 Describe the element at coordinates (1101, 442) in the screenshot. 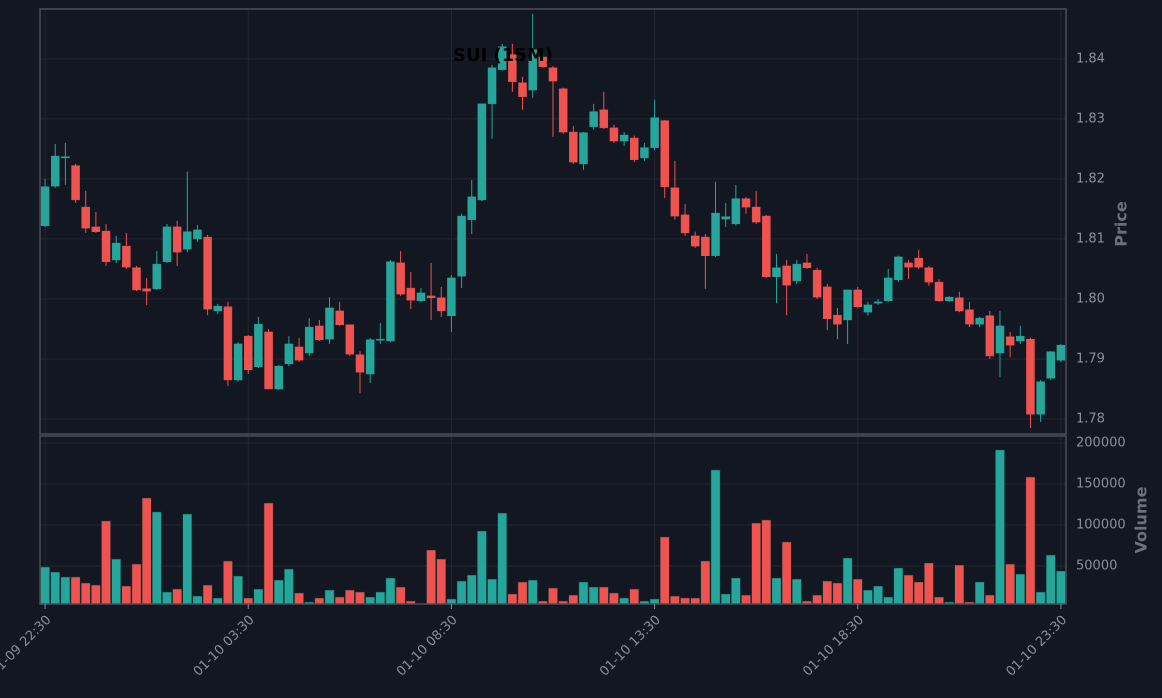

I see `y-tick-label: 200000` at that location.